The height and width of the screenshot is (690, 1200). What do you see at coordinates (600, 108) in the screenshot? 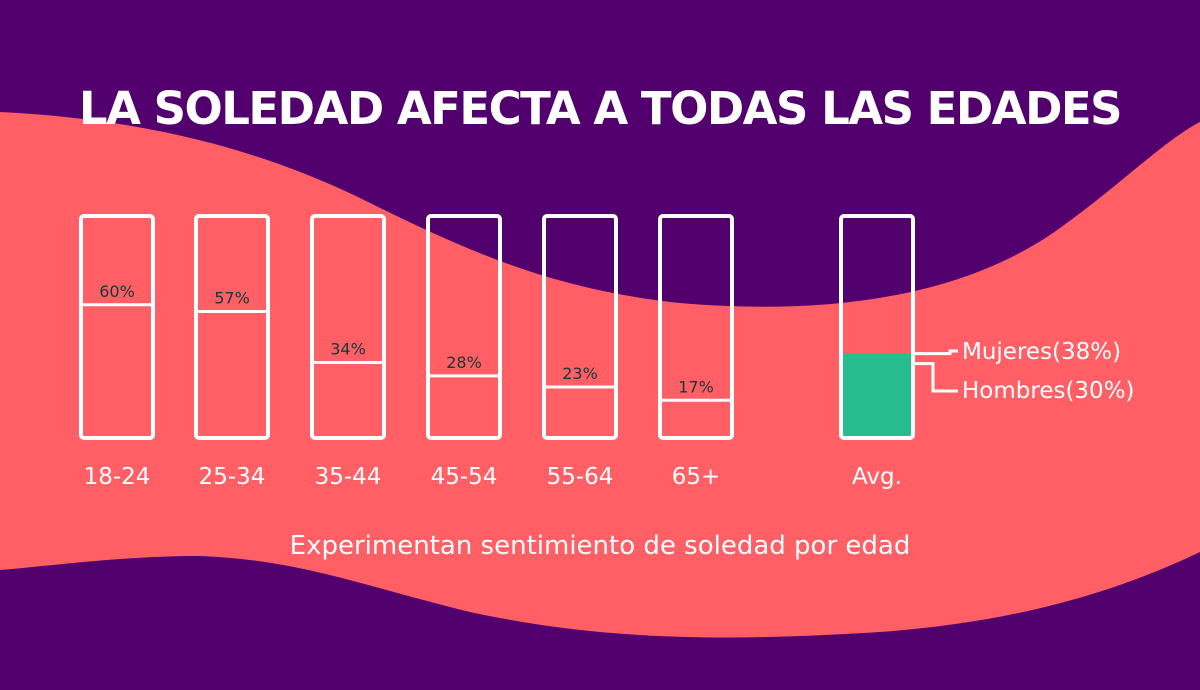
I see `chart-title: LA SOLEDAD AFECTA A TODAS LAS EDADES` at bounding box center [600, 108].